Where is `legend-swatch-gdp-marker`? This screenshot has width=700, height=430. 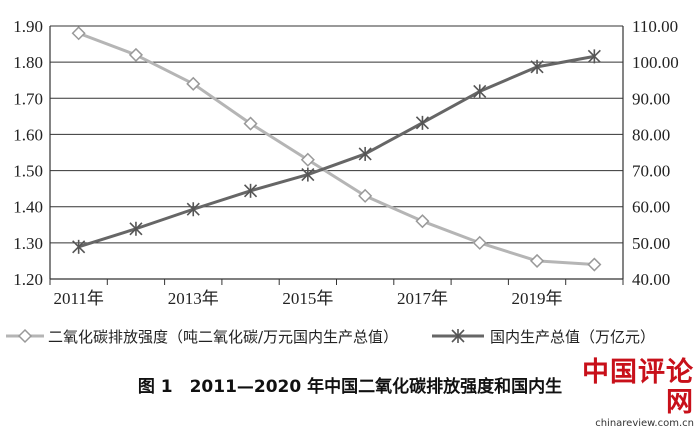 legend-swatch-gdp-marker is located at coordinates (458, 336).